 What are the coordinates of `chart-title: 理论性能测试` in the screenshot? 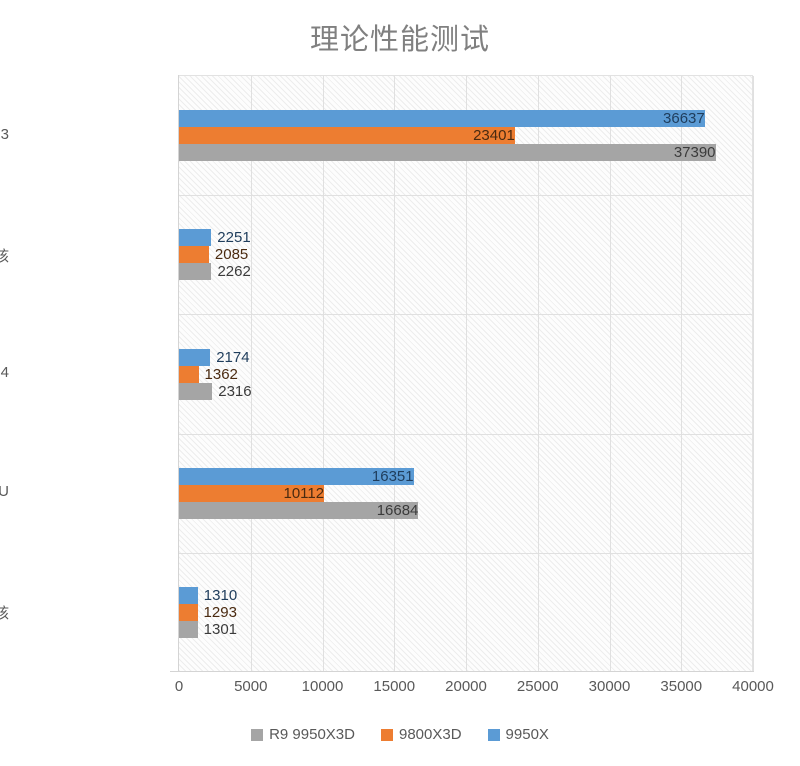 It's located at (399, 40).